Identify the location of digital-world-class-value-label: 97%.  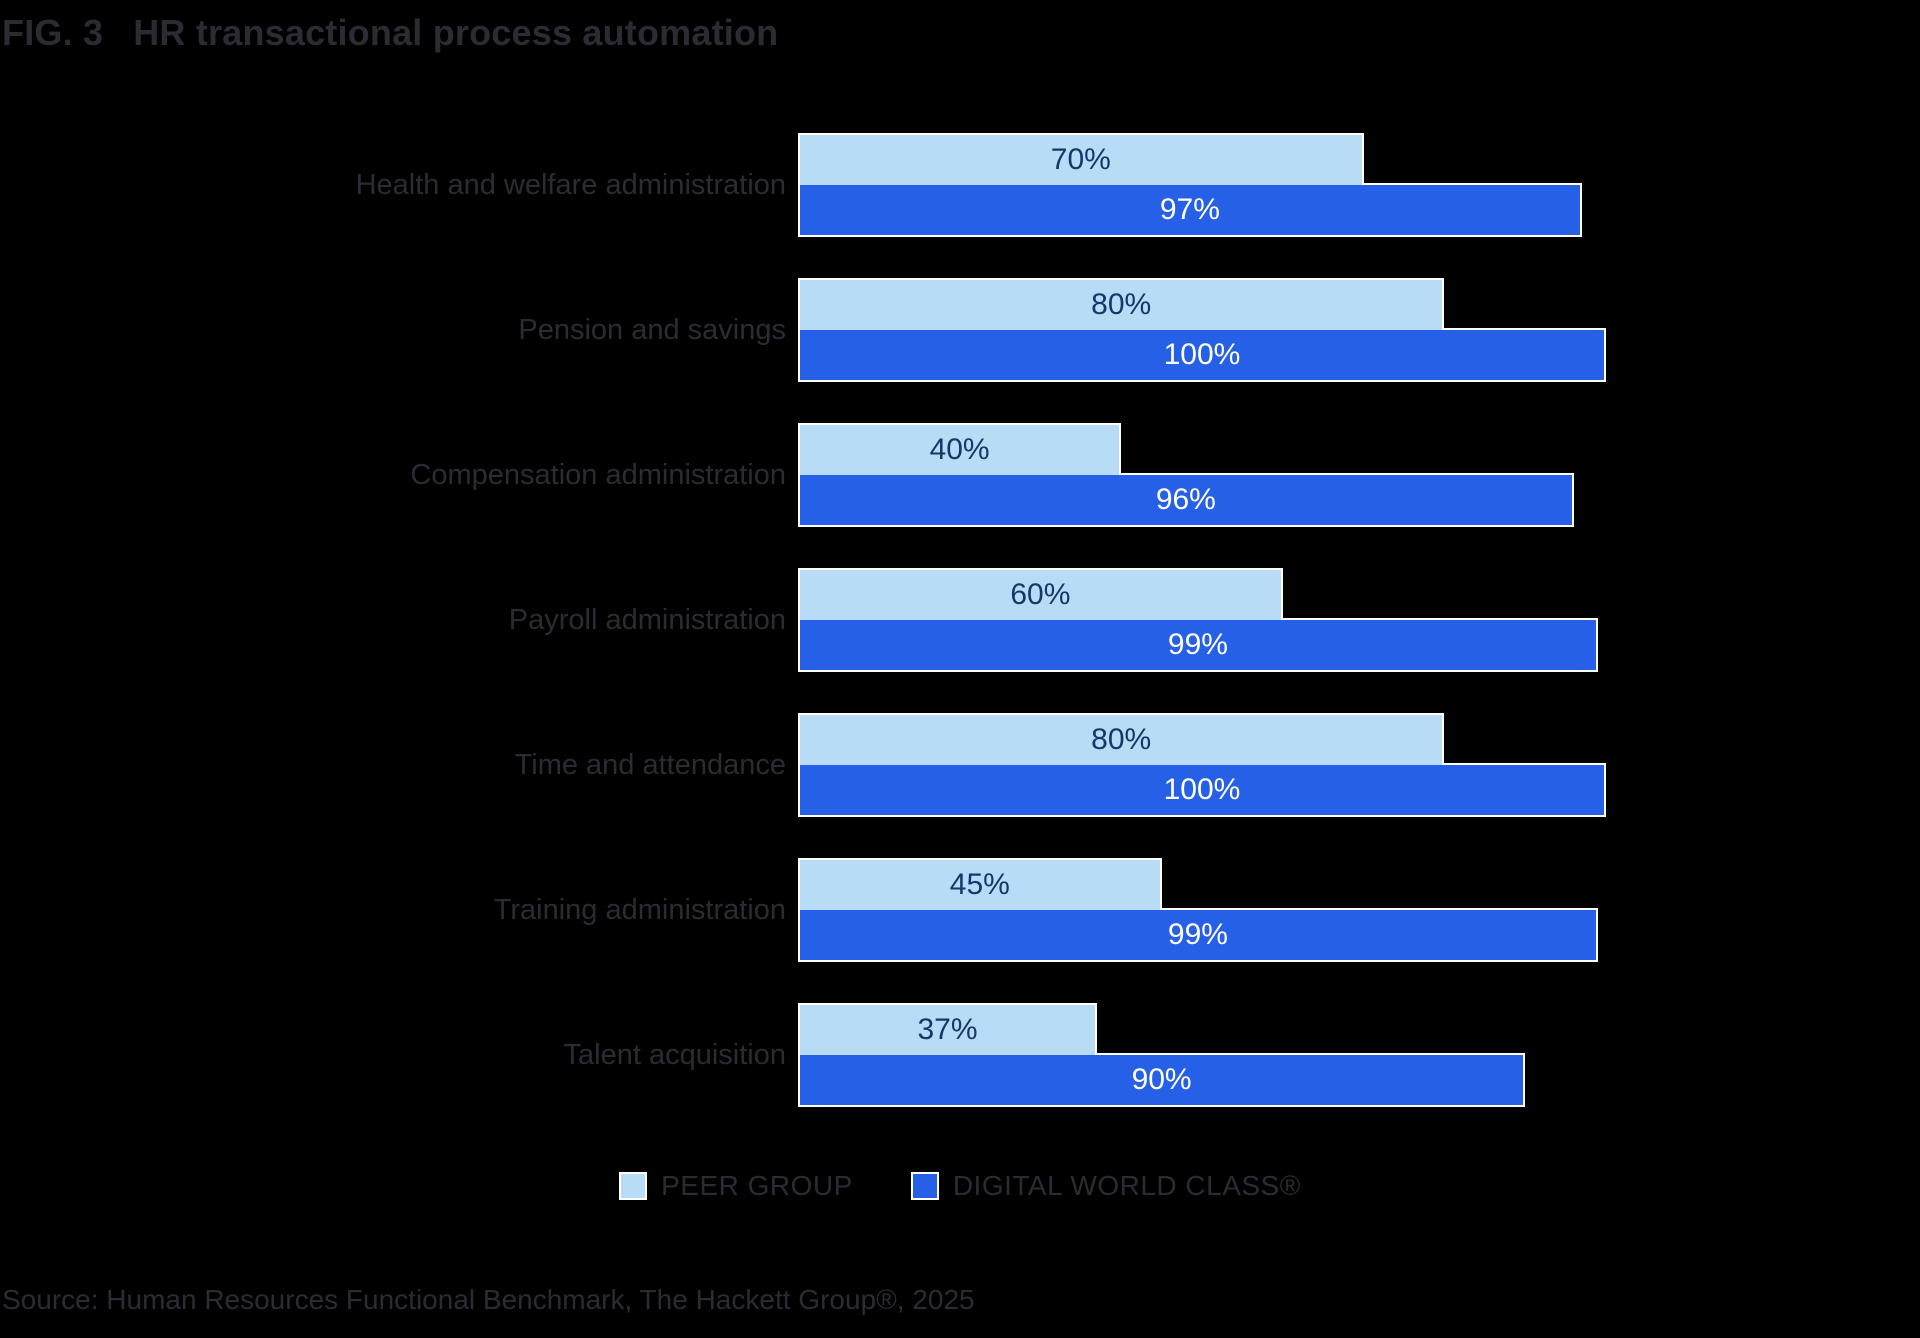
(1189, 209).